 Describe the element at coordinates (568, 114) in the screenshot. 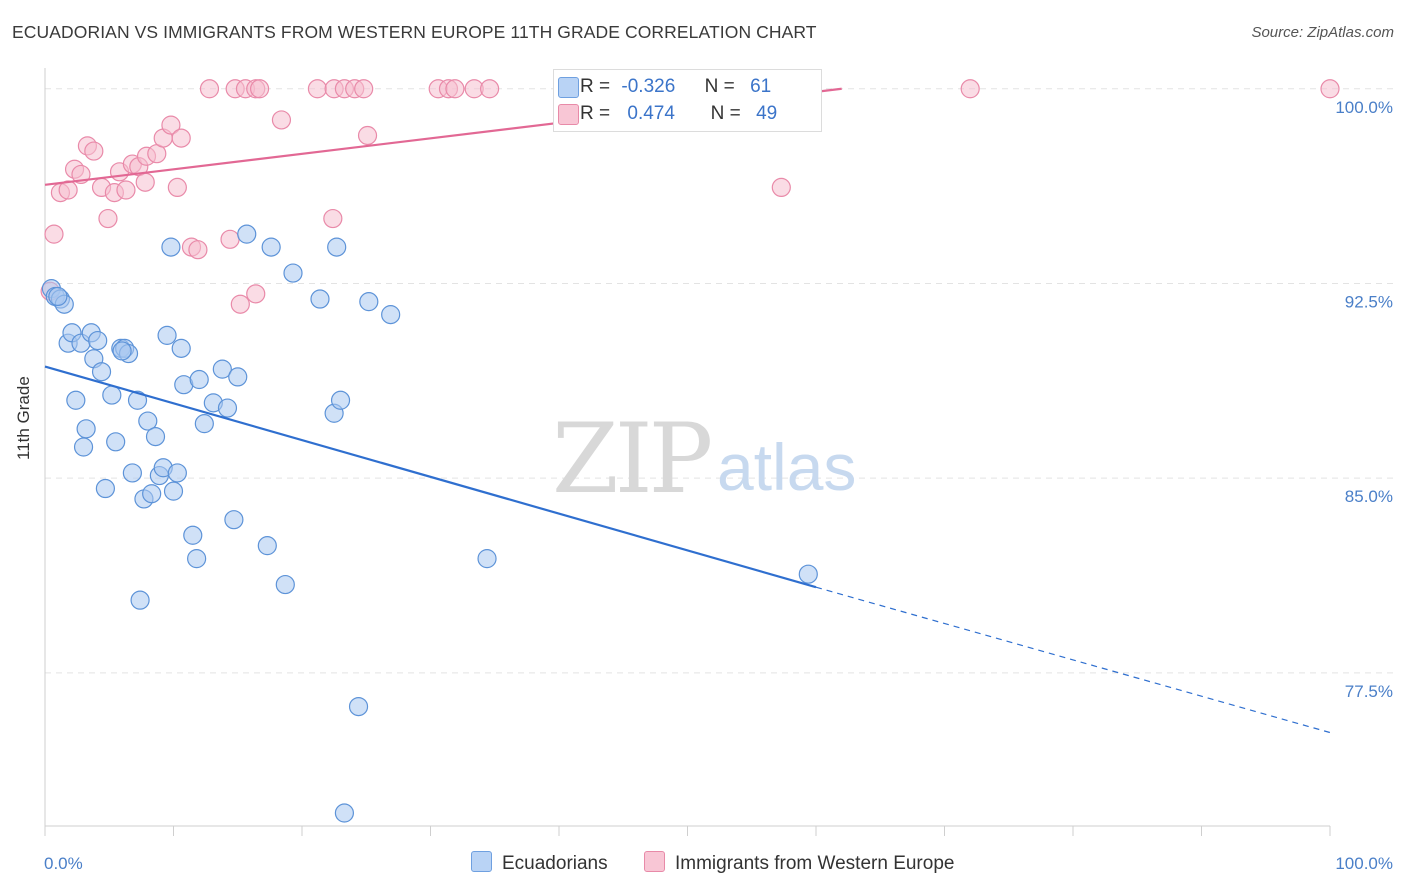

I see `legend-swatch-pink` at that location.